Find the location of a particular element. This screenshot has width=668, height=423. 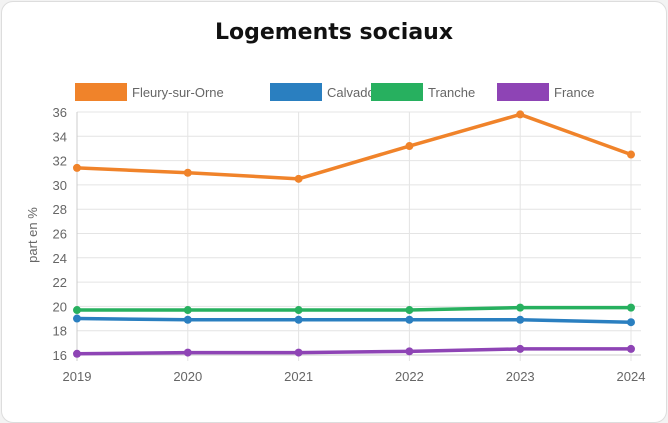

series-line-calvados is located at coordinates (354, 320).